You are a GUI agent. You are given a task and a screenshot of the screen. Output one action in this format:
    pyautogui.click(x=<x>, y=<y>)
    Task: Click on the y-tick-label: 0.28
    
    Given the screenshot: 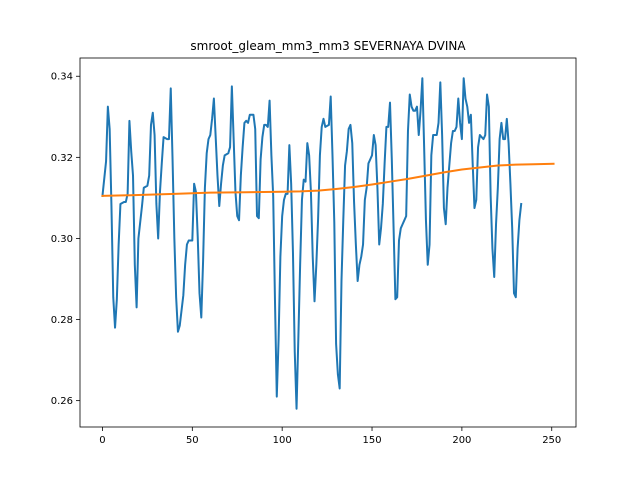 What is the action you would take?
    pyautogui.click(x=62, y=320)
    